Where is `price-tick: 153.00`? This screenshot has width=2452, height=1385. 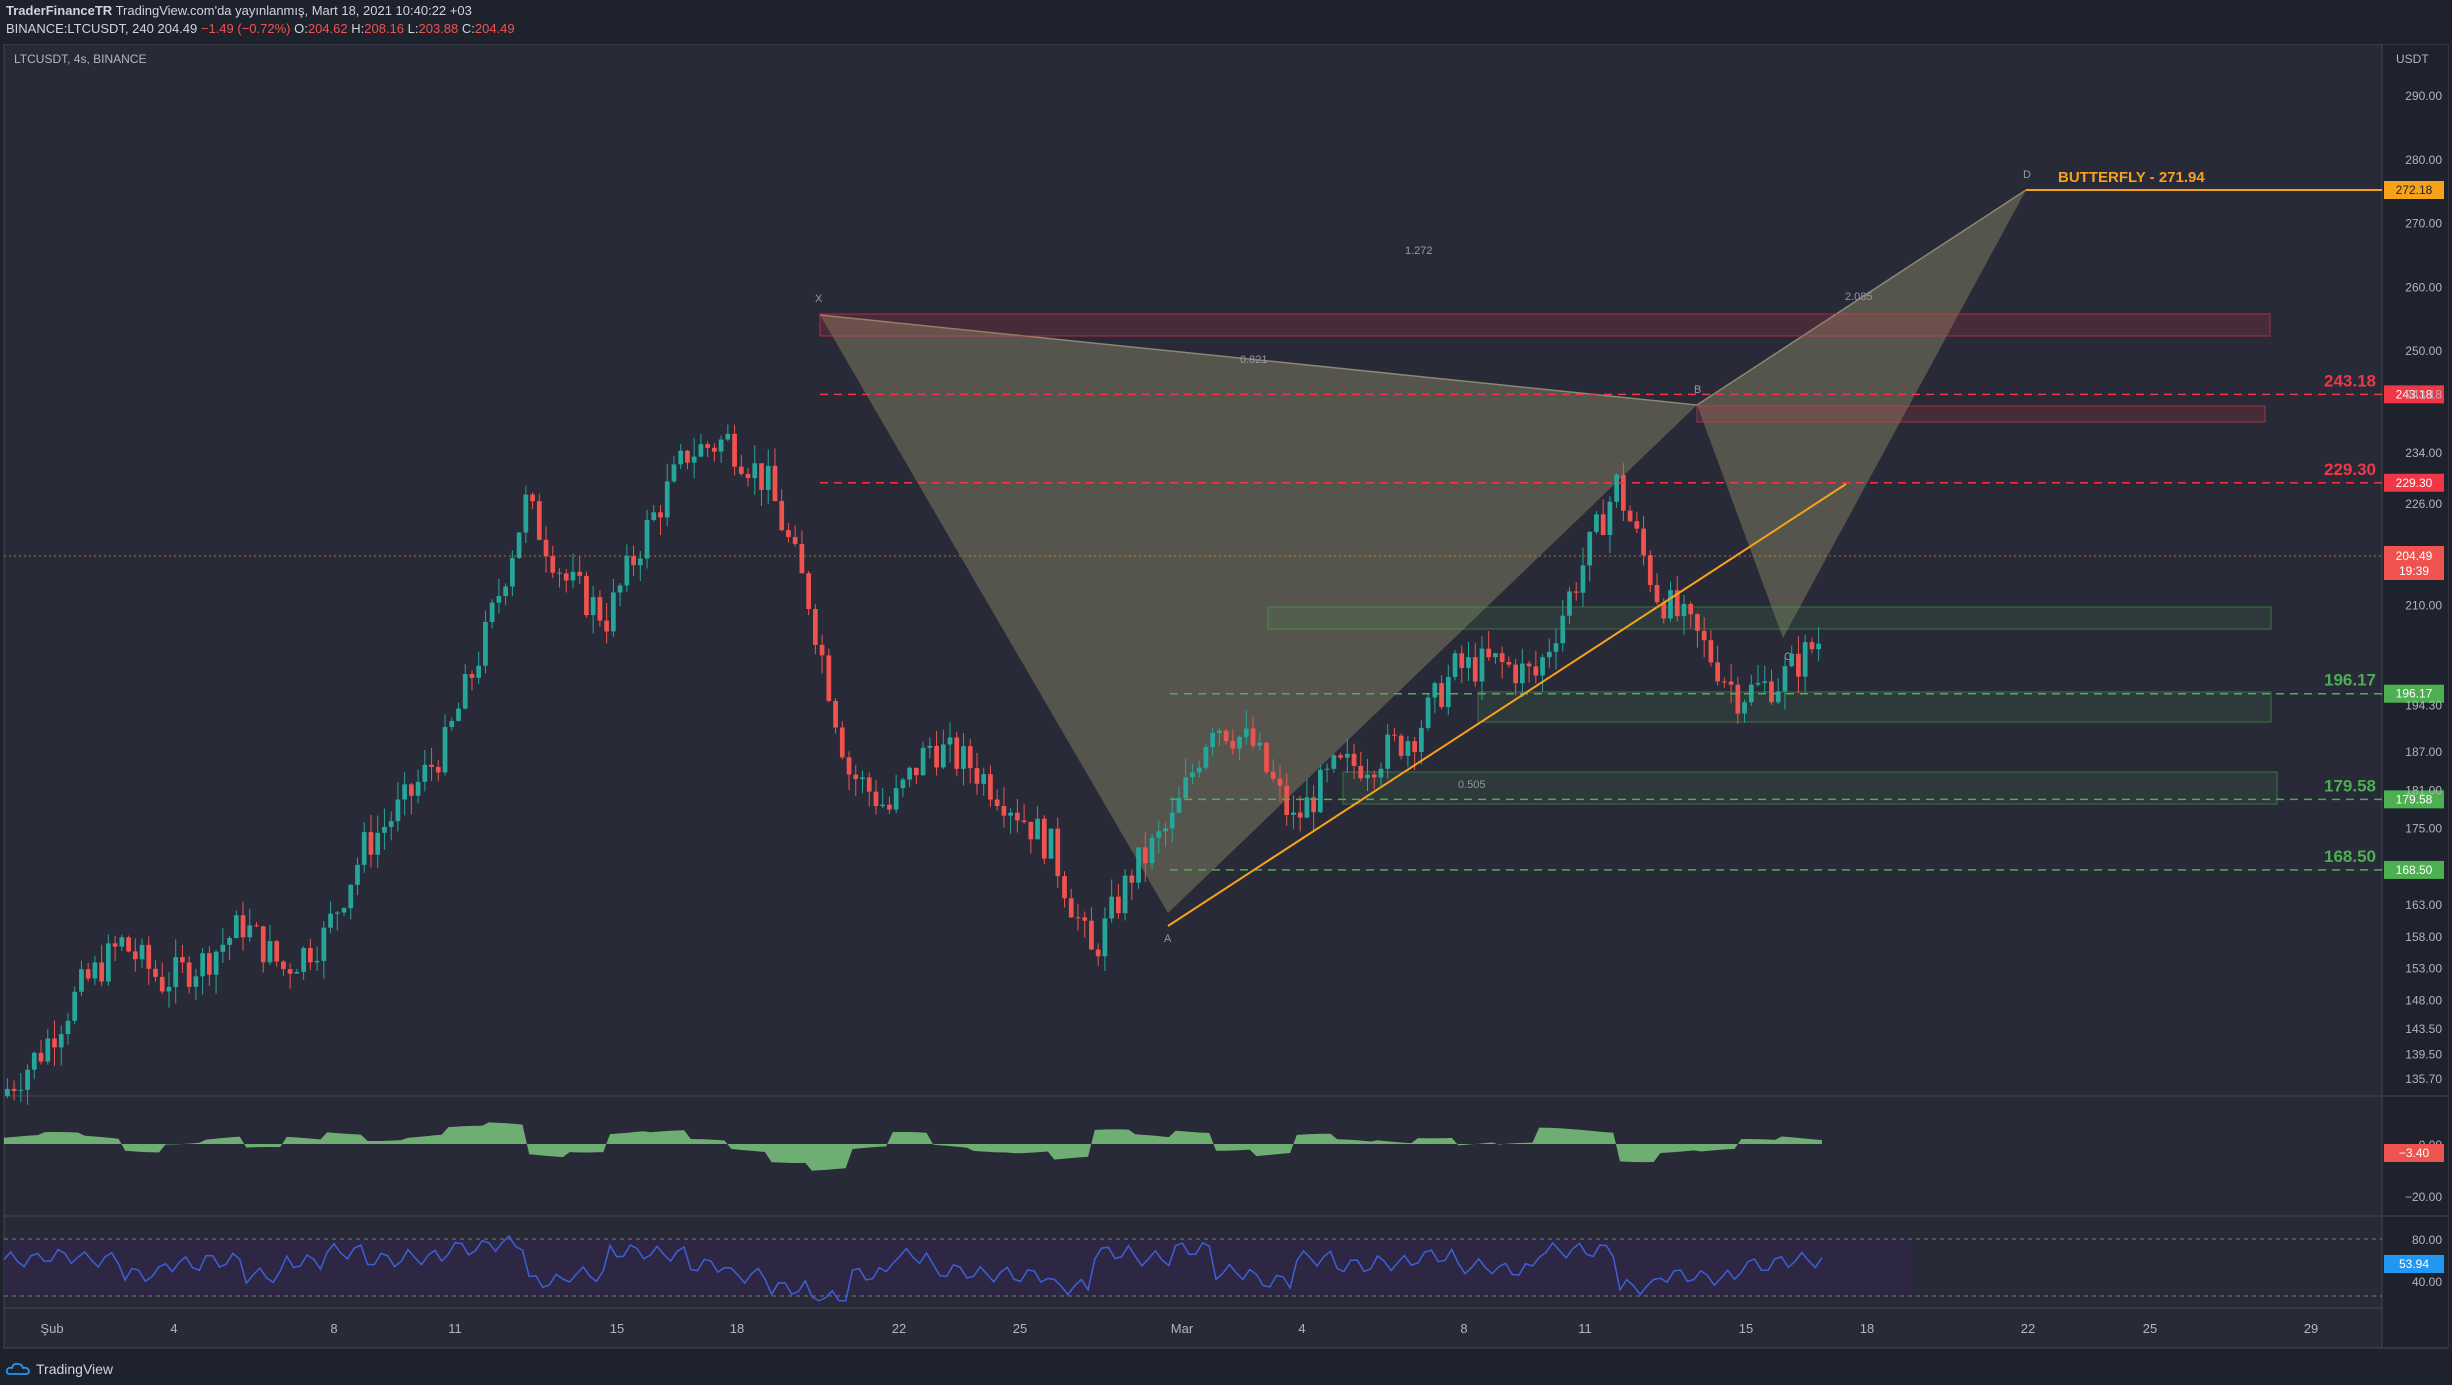
price-tick: 153.00 is located at coordinates (2423, 969).